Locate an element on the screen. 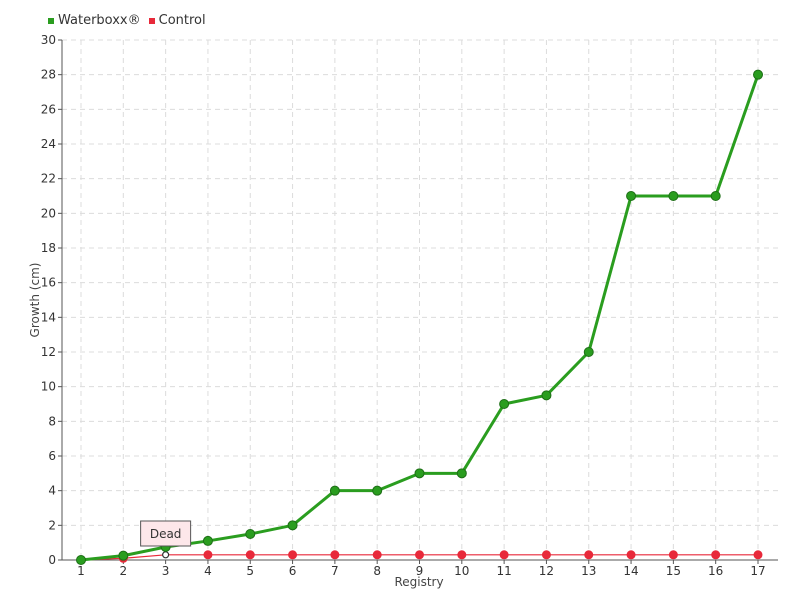 This screenshot has height=600, width=800. y-tick-label: 24 is located at coordinates (48, 144).